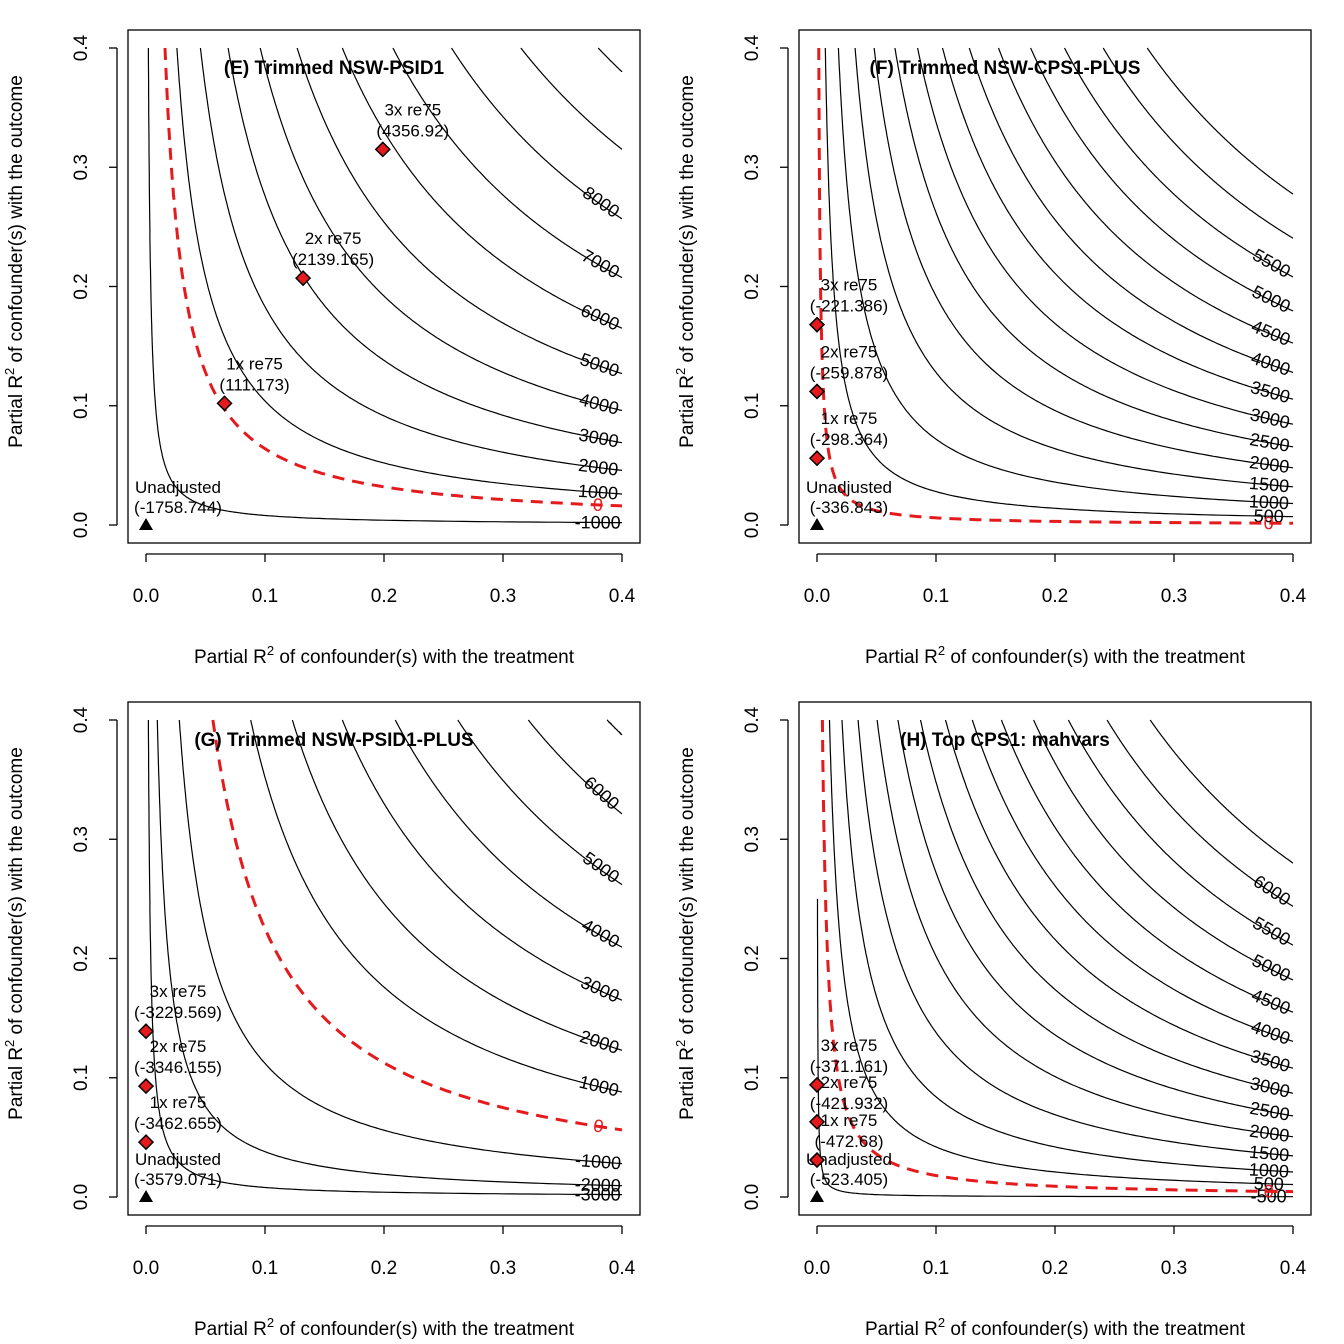  Describe the element at coordinates (333, 259) in the screenshot. I see `benchmark-value: (2139.165)` at that location.